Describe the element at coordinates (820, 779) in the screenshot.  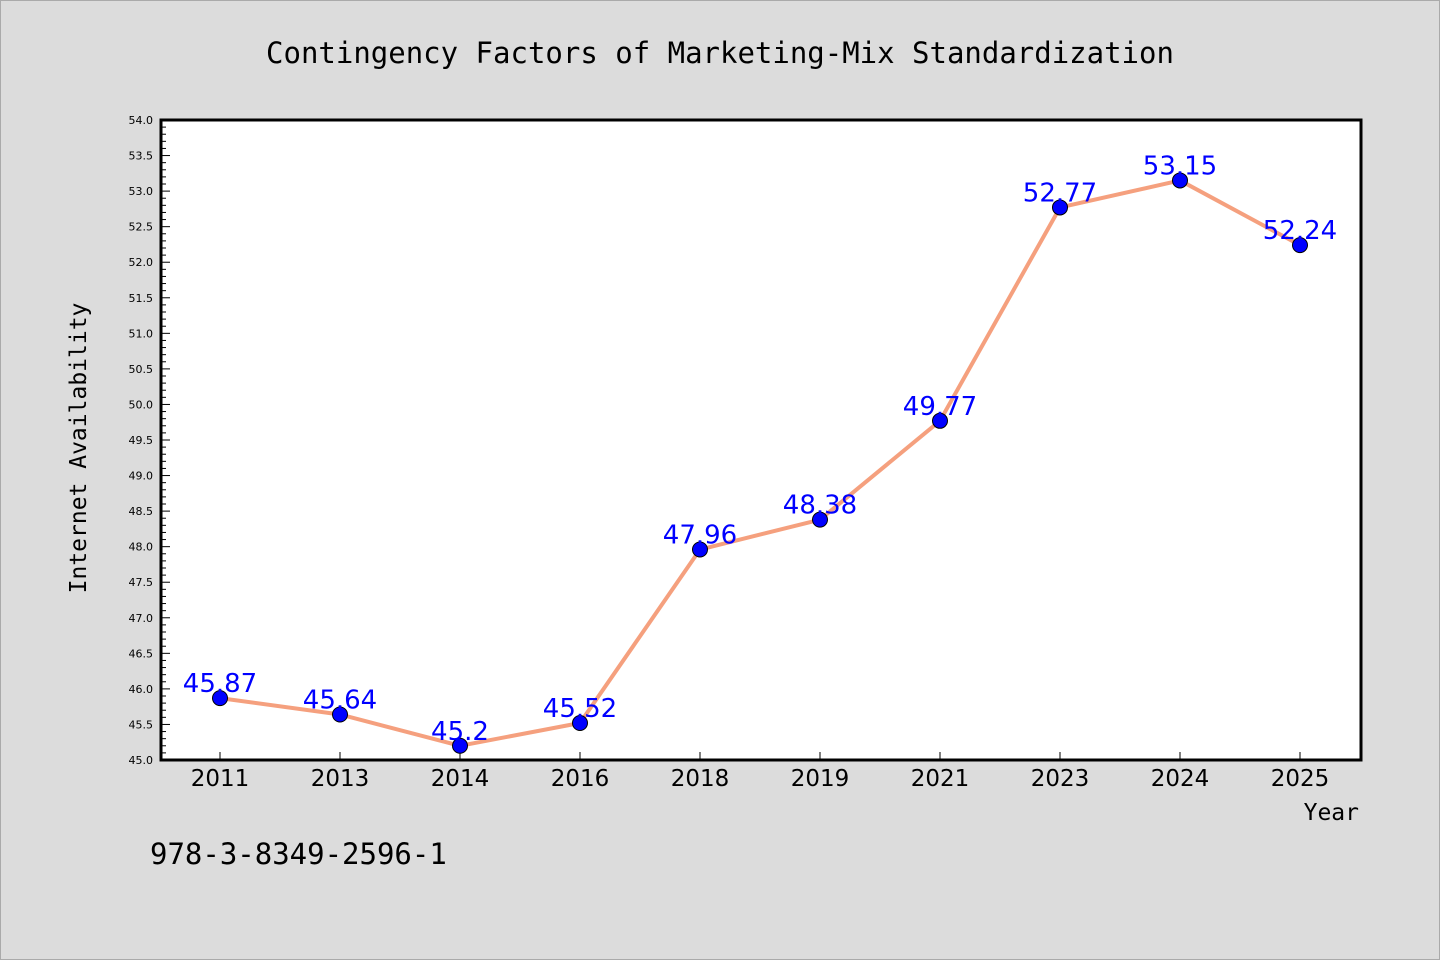
I see `x-tick-label: 2019` at that location.